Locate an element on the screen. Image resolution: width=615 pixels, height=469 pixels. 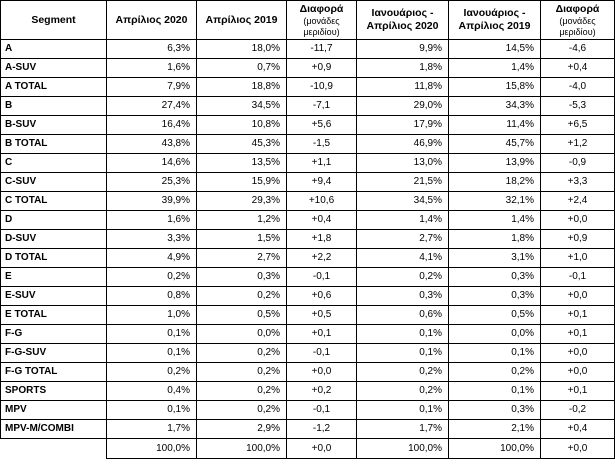
cell-apr2019: 0,0% is located at coordinates (241, 334).